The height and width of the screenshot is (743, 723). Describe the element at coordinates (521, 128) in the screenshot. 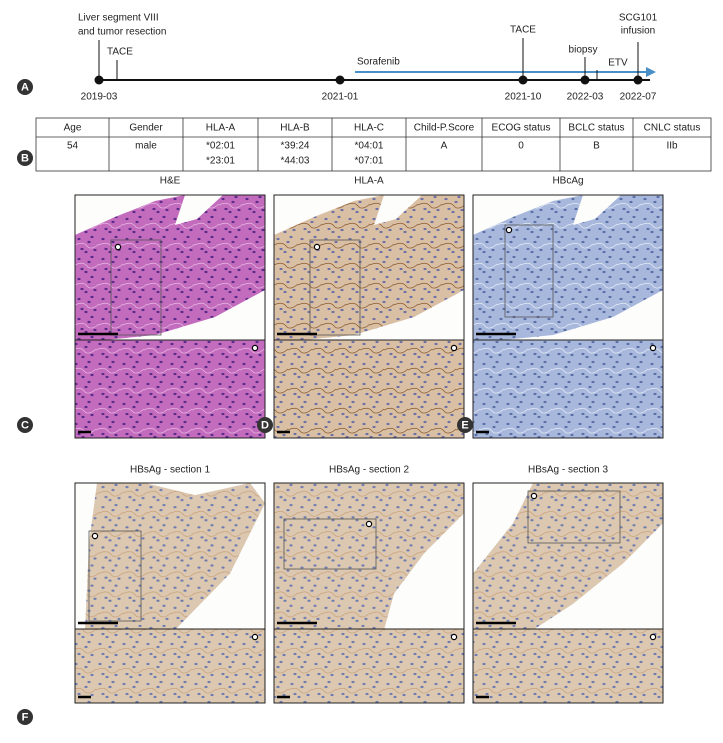

I see `table-header: ECOG status` at that location.